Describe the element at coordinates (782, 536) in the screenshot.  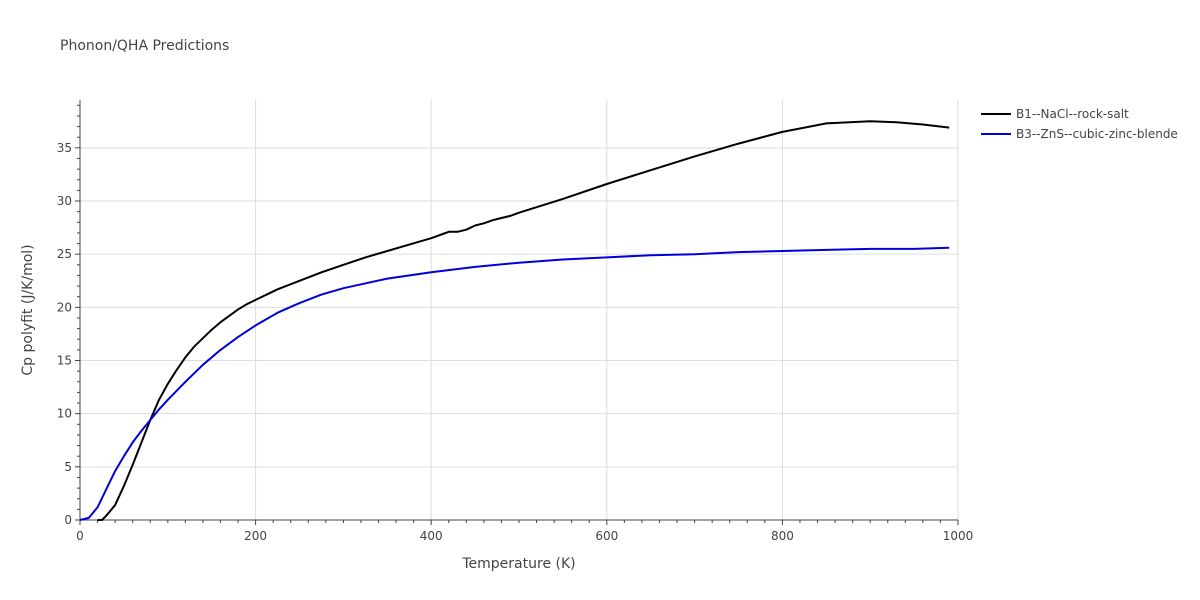
I see `x-tick-label: 800` at that location.